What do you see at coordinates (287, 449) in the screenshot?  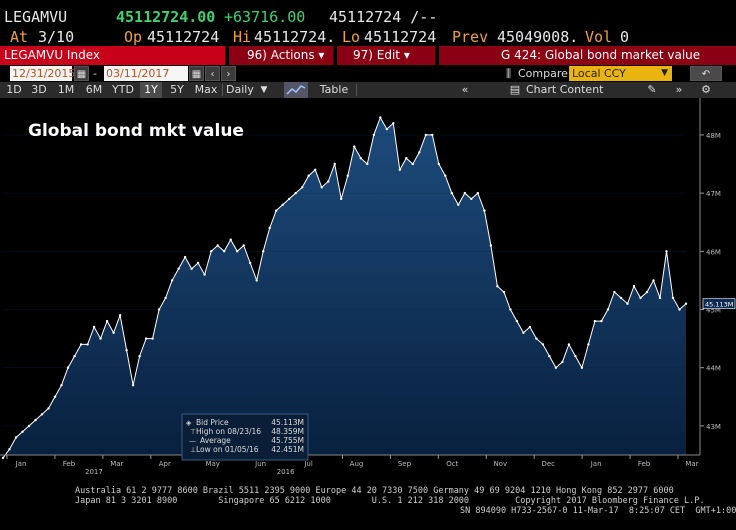 I see `legend-low-value: 42.451M` at bounding box center [287, 449].